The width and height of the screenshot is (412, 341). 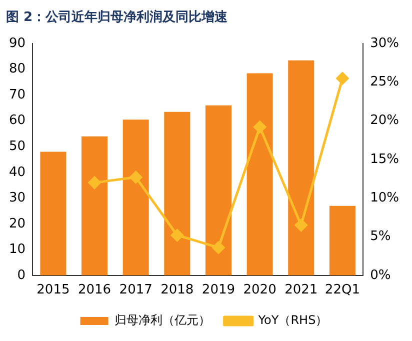 What do you see at coordinates (342, 290) in the screenshot?
I see `x-tick-label: 22Q1` at bounding box center [342, 290].